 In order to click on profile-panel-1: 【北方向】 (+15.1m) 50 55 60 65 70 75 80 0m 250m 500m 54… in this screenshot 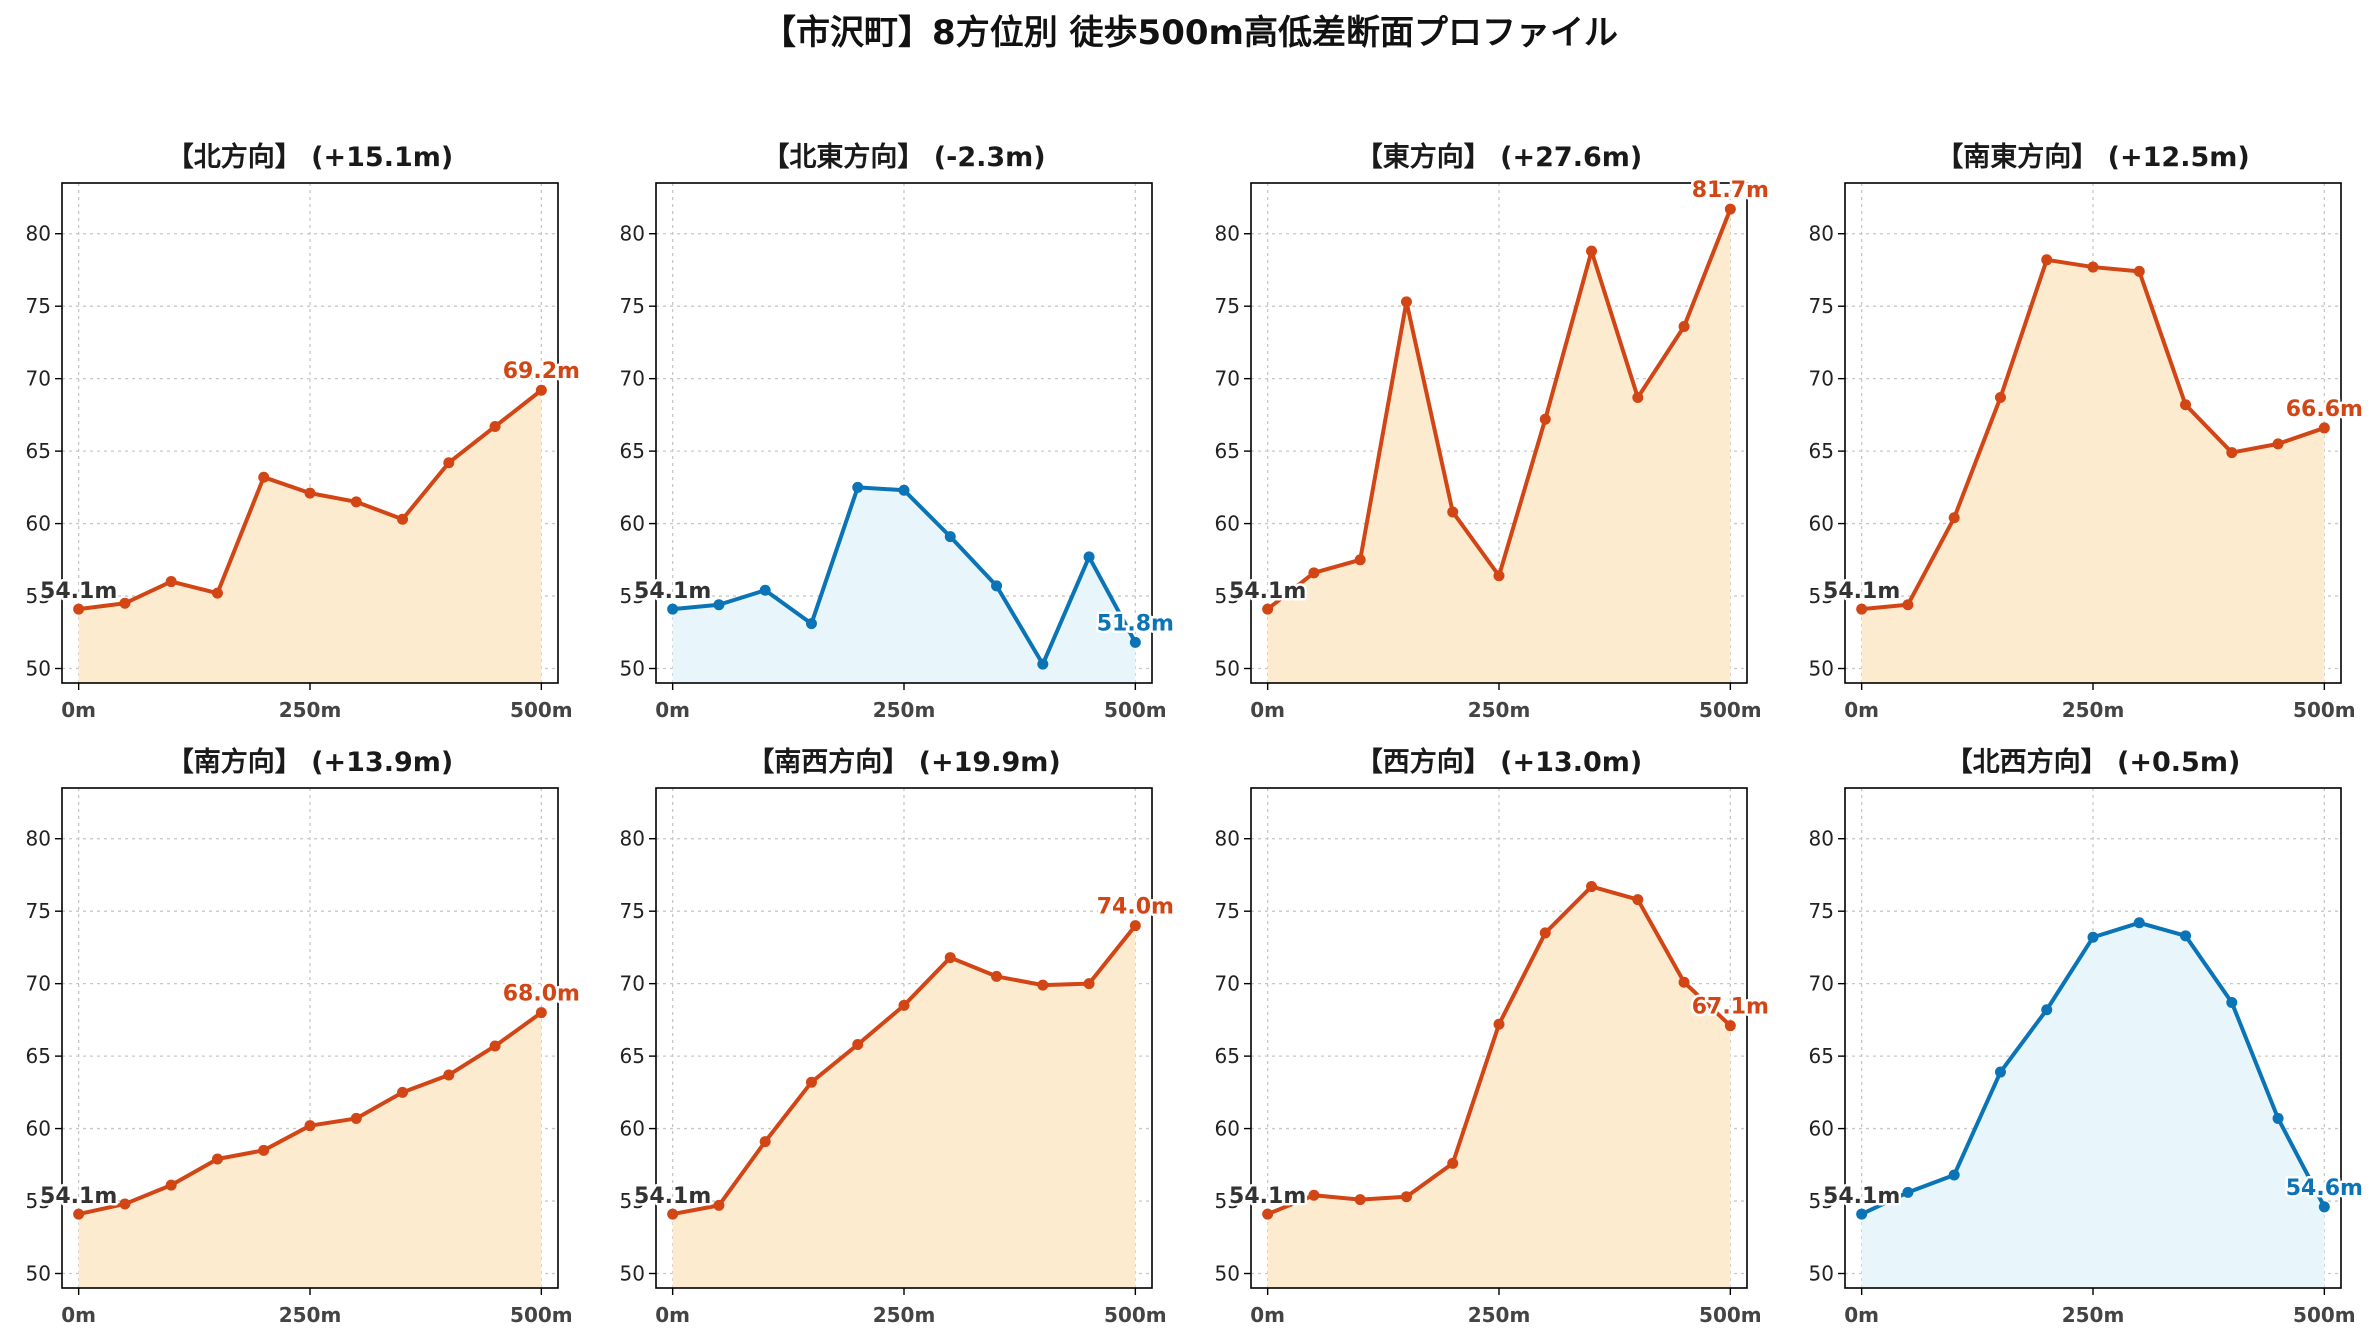, I will do `click(304, 431)`.